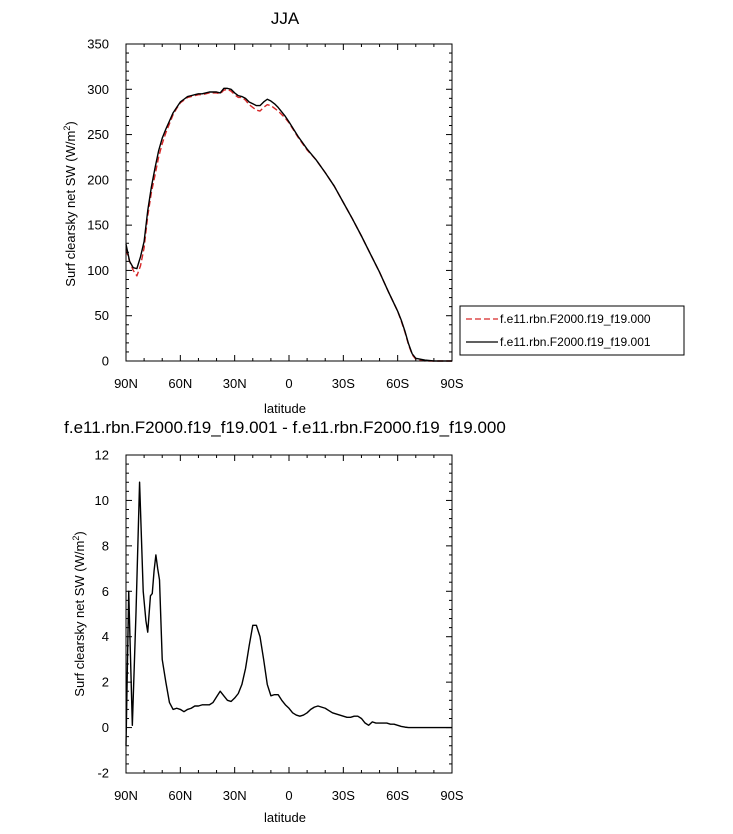  Describe the element at coordinates (285, 18) in the screenshot. I see `chart-1-title: JJA` at that location.